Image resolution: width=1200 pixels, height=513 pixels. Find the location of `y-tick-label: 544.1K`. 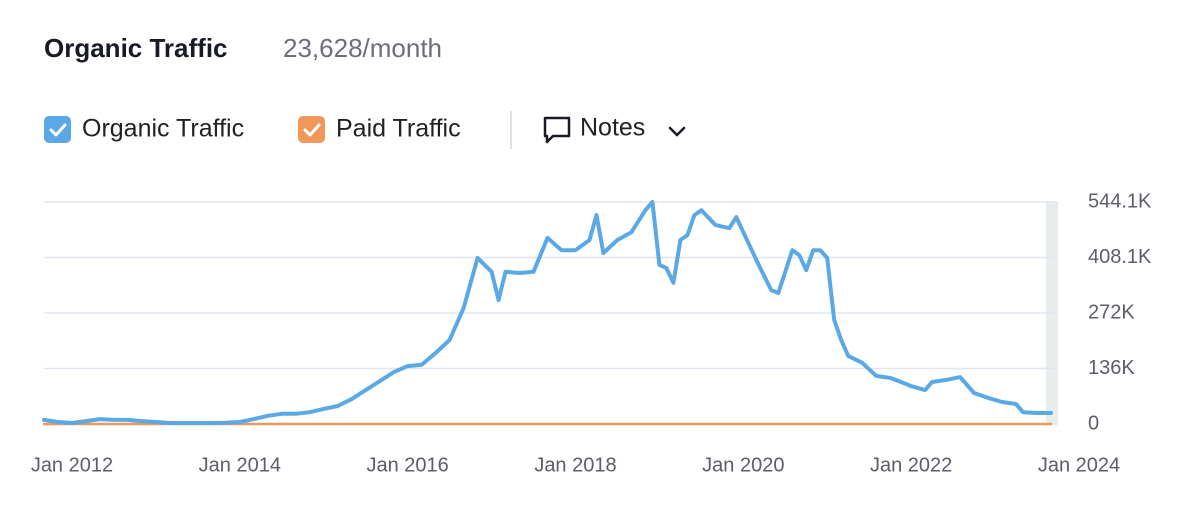

y-tick-label: 544.1K is located at coordinates (1120, 201).